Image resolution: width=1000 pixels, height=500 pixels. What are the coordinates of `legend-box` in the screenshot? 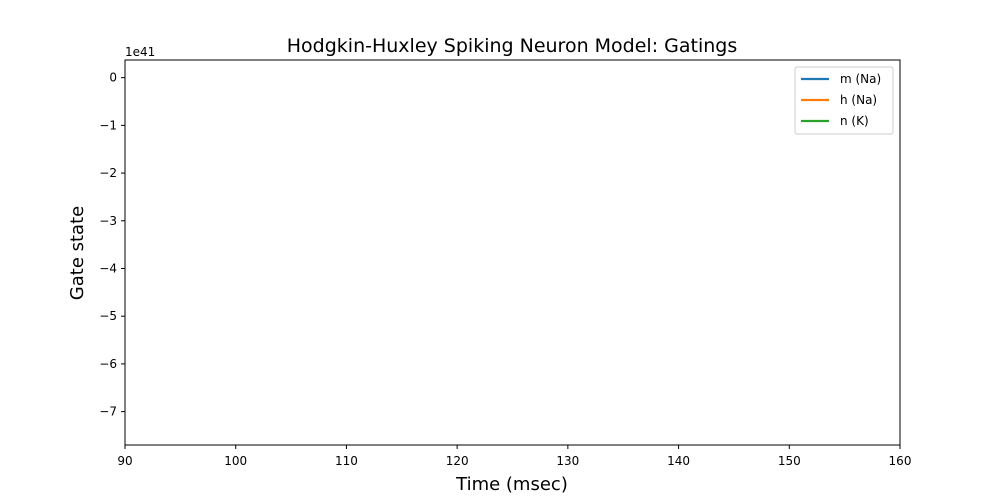 It's located at (844, 100).